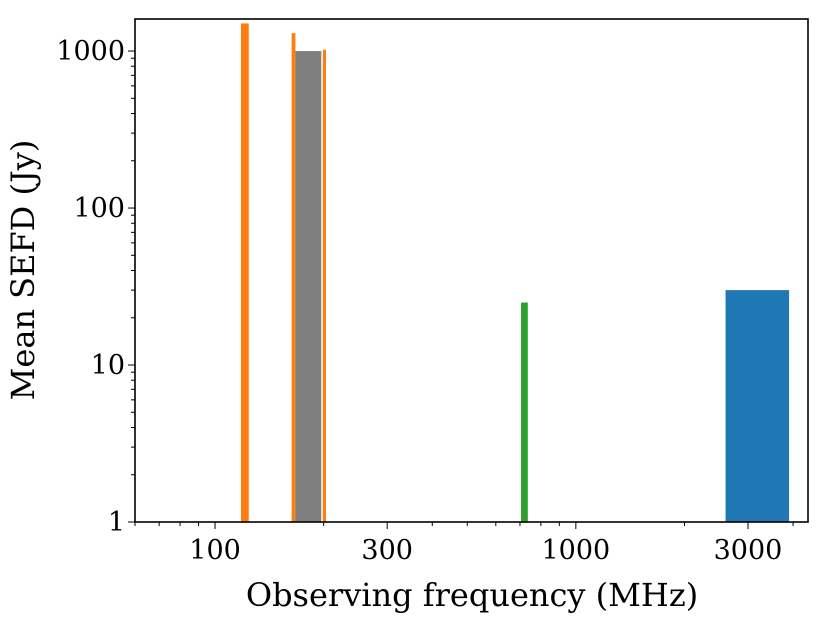 This screenshot has height=626, width=830. What do you see at coordinates (387, 550) in the screenshot?
I see `x-tick-label: 300` at bounding box center [387, 550].